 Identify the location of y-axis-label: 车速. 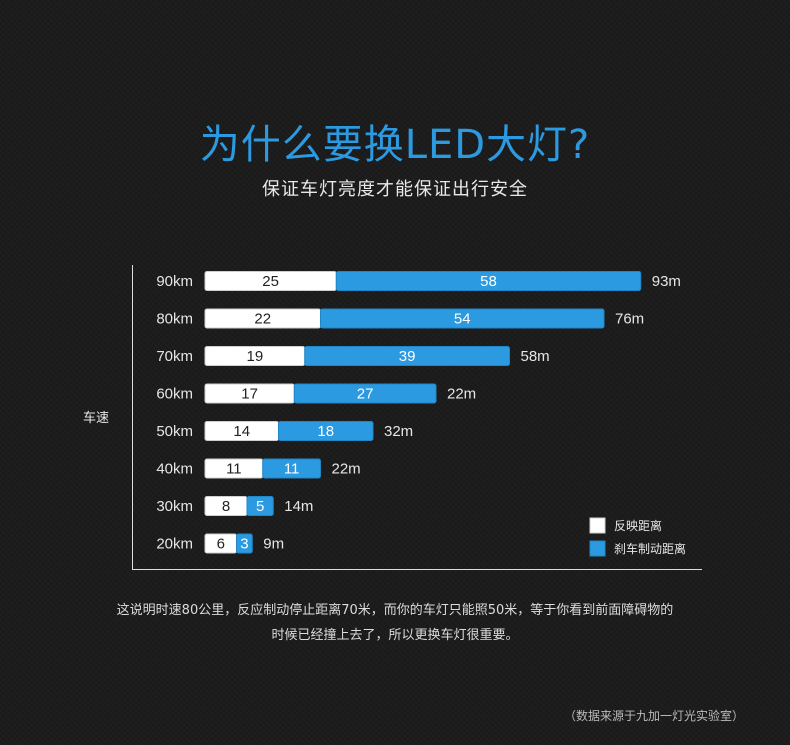
(96, 417).